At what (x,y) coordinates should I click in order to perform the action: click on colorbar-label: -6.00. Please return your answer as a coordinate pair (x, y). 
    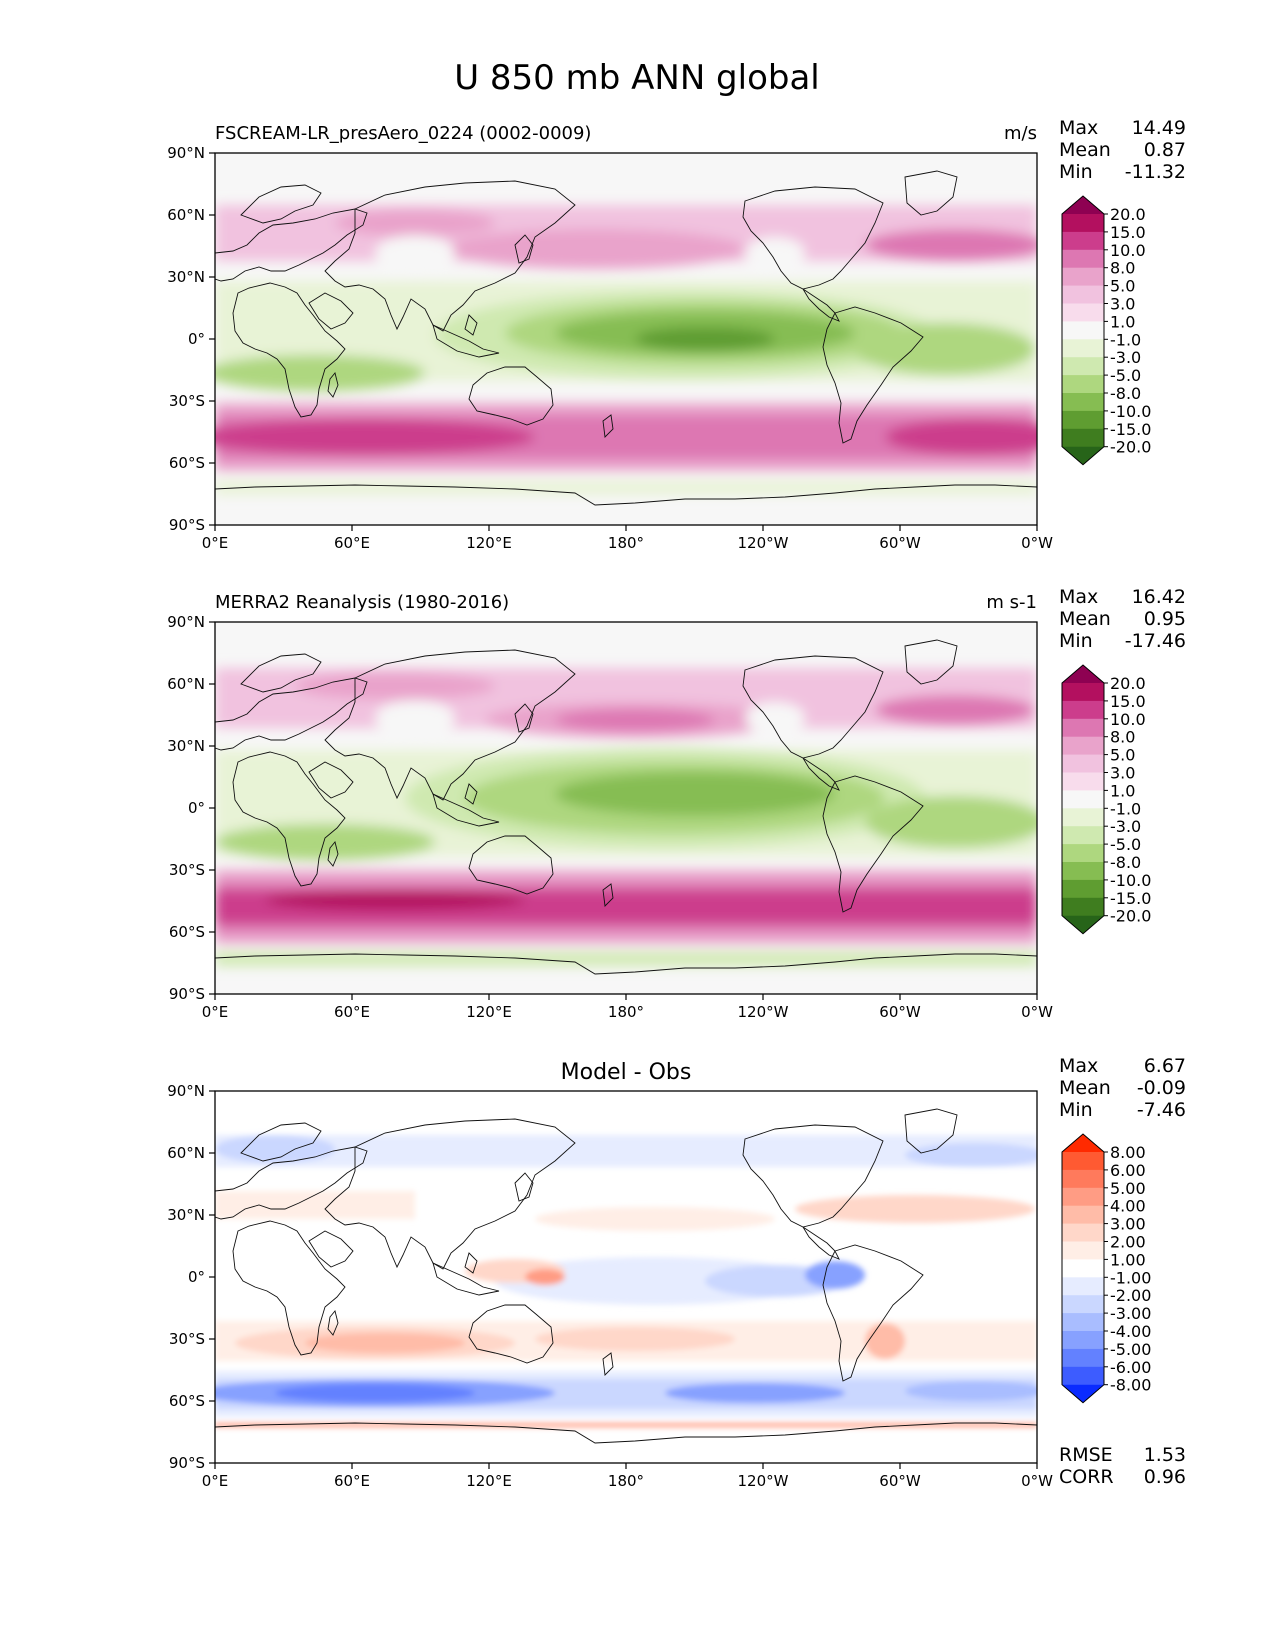
    Looking at the image, I should click on (1130, 1367).